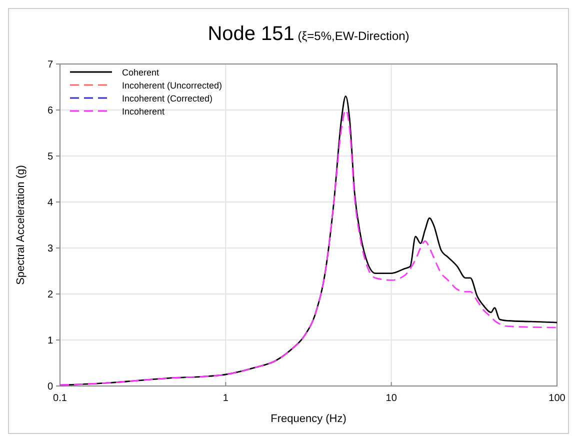 The width and height of the screenshot is (577, 442). Describe the element at coordinates (50, 387) in the screenshot. I see `y-tick-label: 0` at that location.